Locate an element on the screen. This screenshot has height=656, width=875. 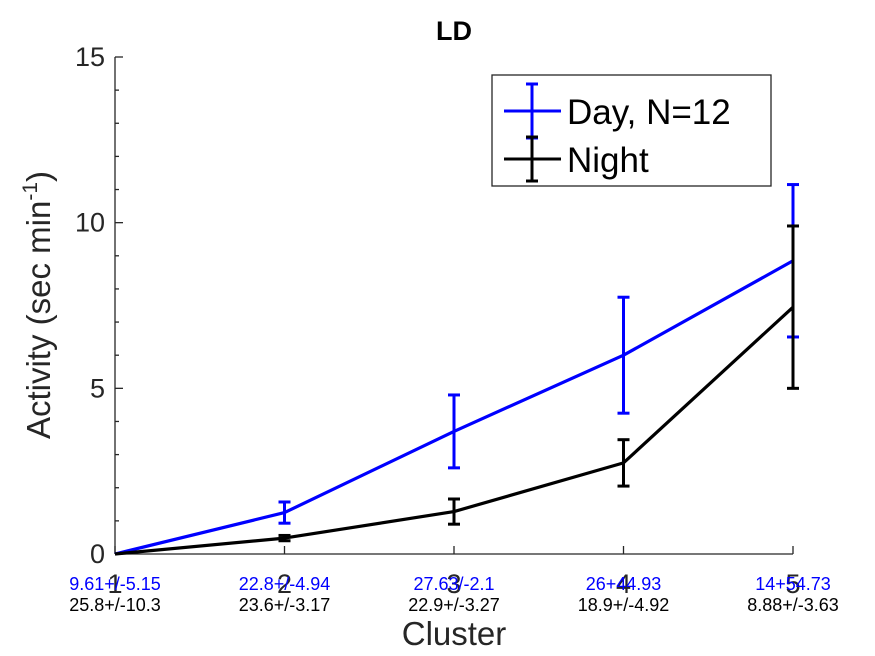
x-tick-label: 1 is located at coordinates (114, 584).